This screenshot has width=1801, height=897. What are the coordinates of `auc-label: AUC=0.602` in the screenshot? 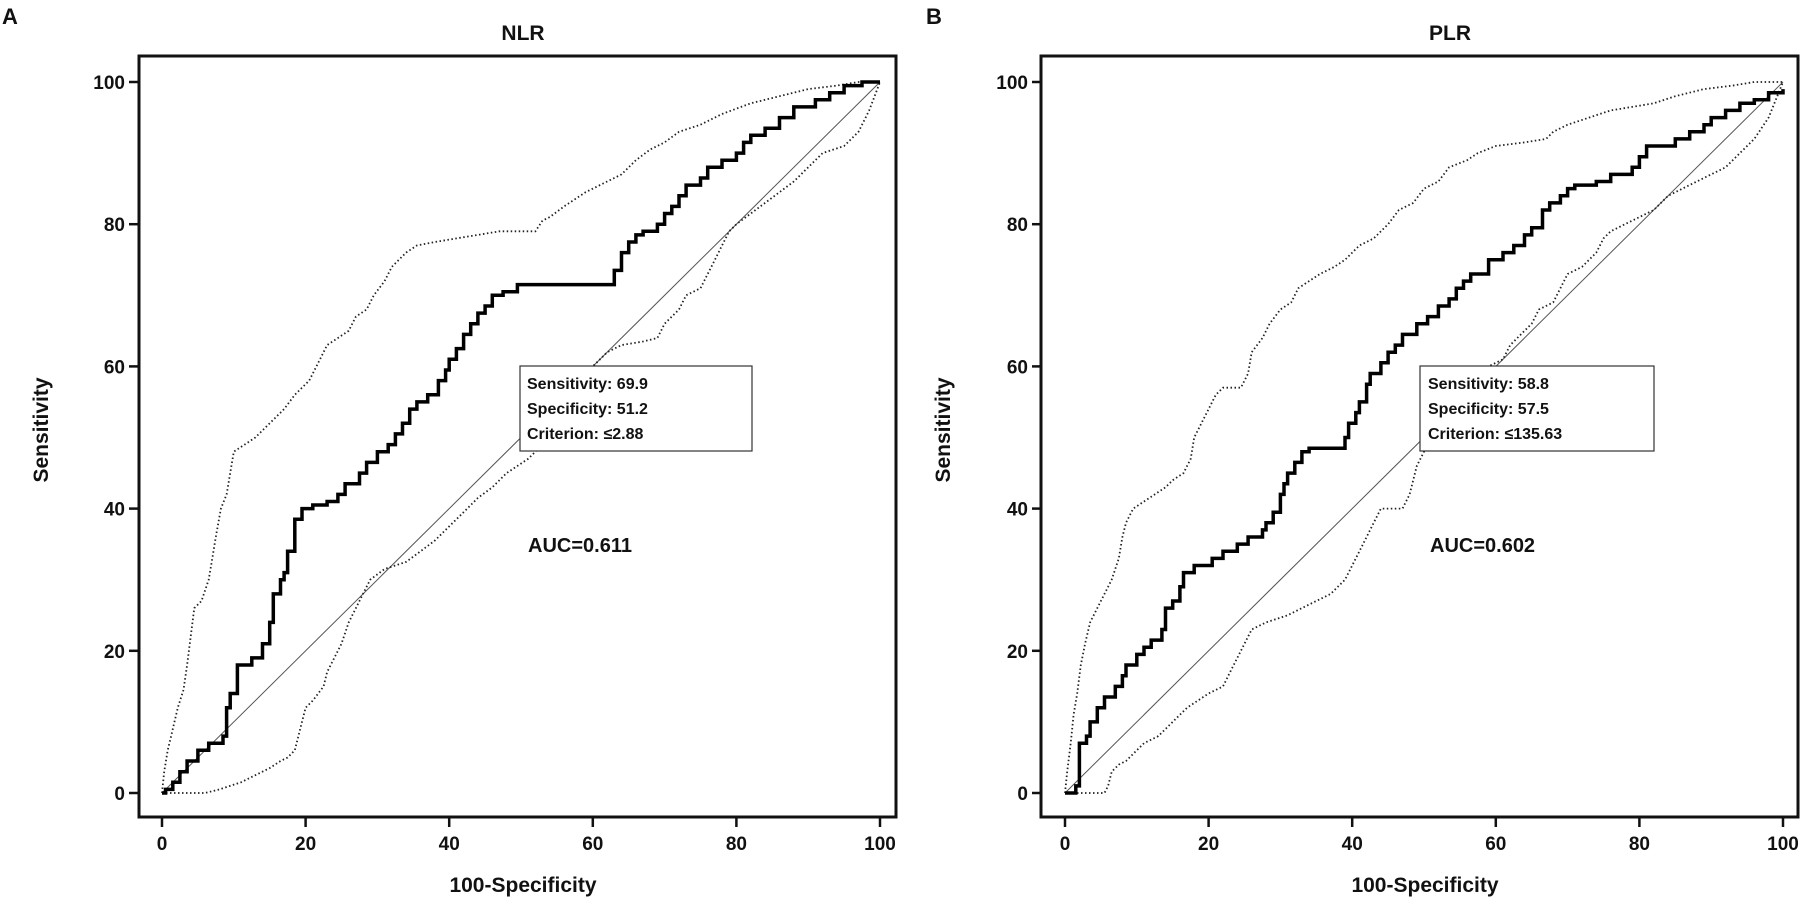 It's located at (1482, 546).